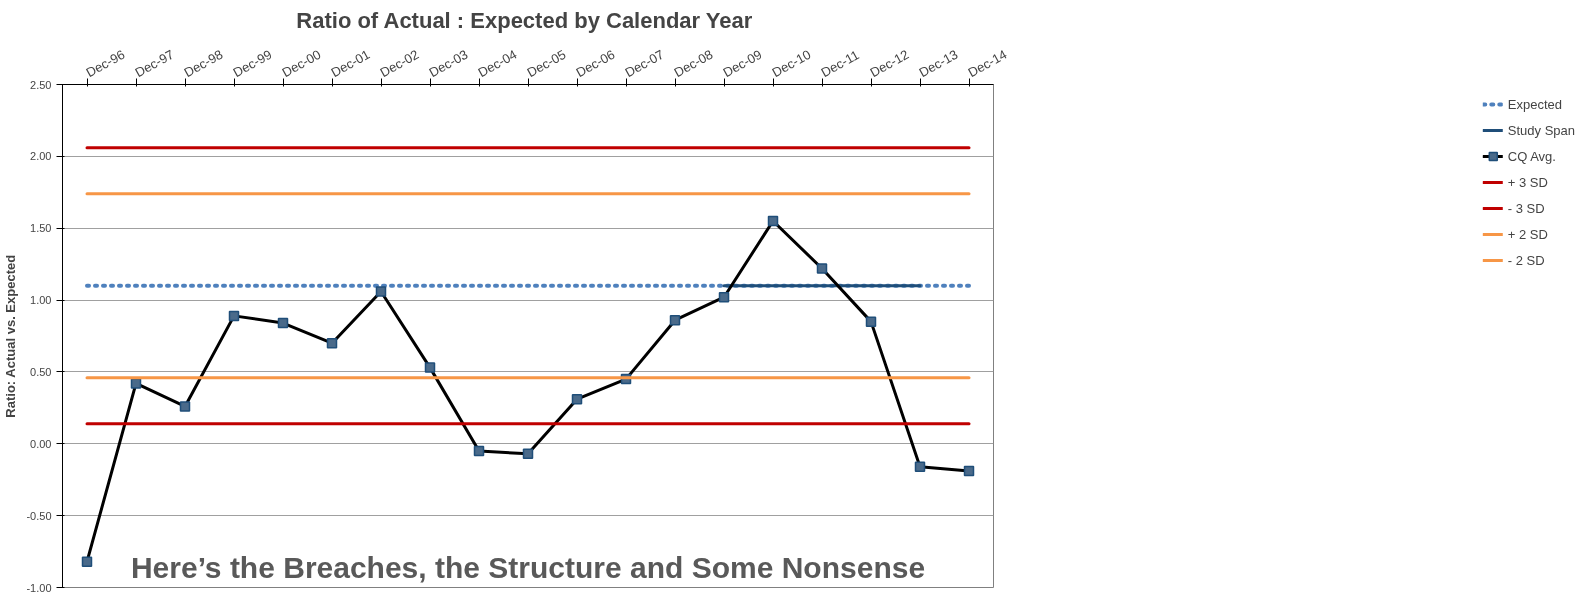 This screenshot has height=592, width=1585. Describe the element at coordinates (41, 156) in the screenshot. I see `y-tick-label: 2.00` at that location.